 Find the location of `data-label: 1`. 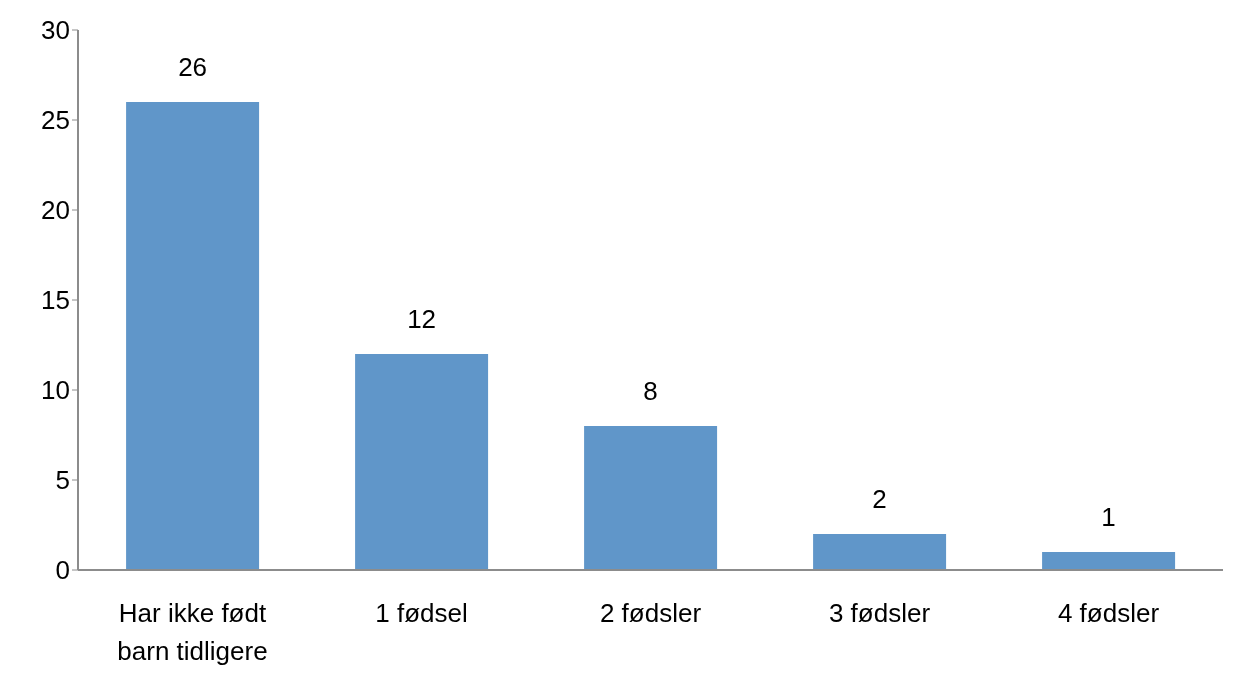

data-label: 1 is located at coordinates (1108, 517).